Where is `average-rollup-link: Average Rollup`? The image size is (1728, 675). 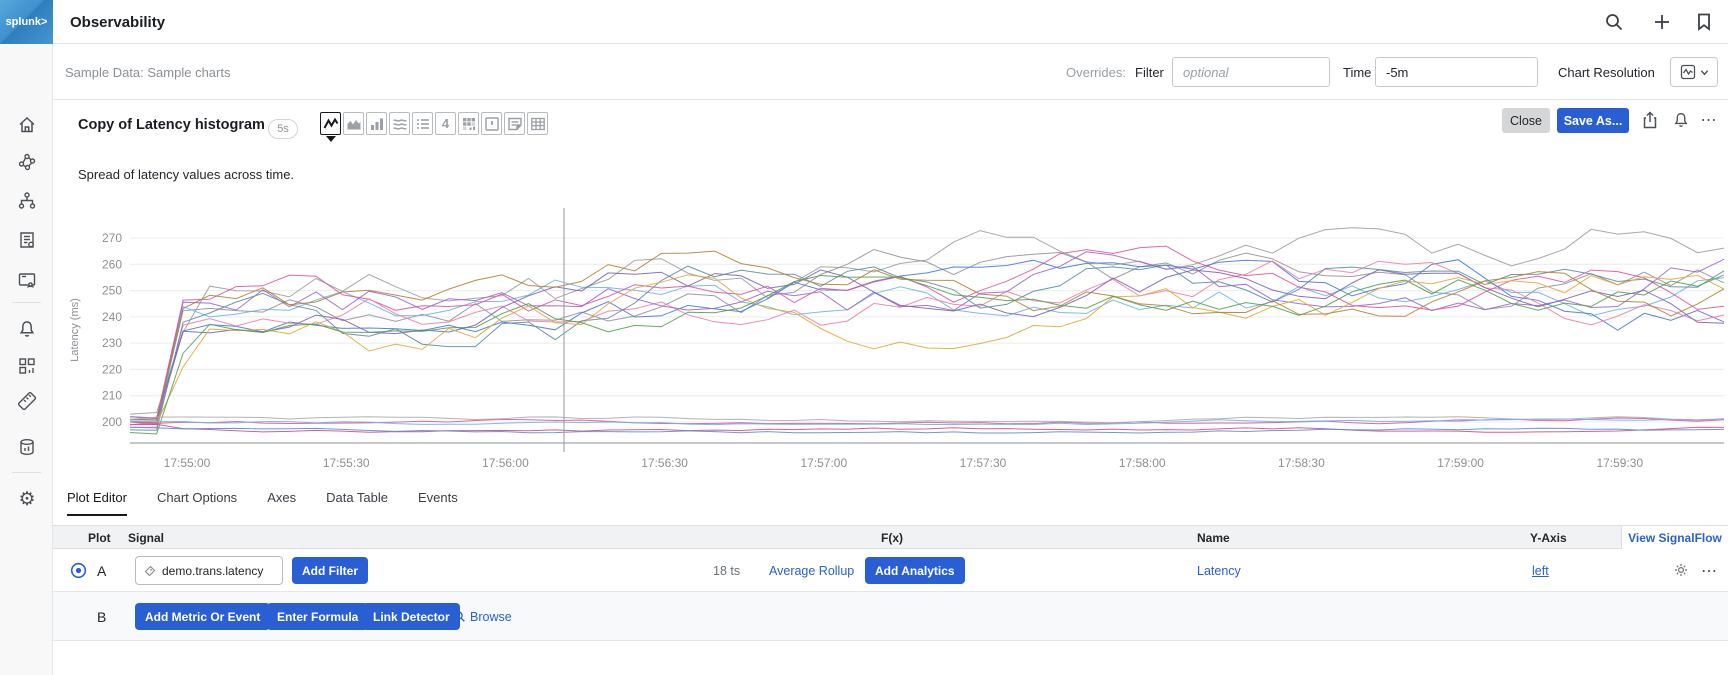
average-rollup-link: Average Rollup is located at coordinates (812, 570).